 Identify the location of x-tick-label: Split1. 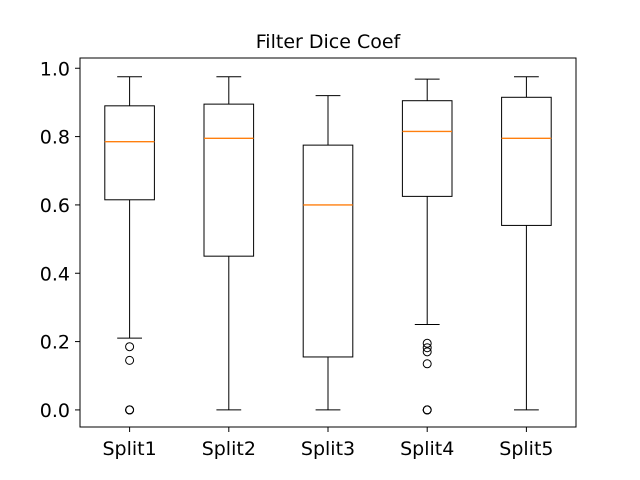
(129, 449).